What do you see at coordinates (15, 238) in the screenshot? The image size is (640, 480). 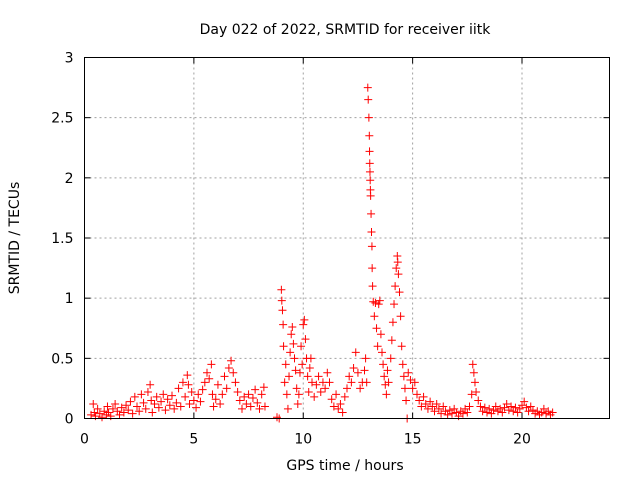 I see `y-axis-label: SRMTID / TECUs` at bounding box center [15, 238].